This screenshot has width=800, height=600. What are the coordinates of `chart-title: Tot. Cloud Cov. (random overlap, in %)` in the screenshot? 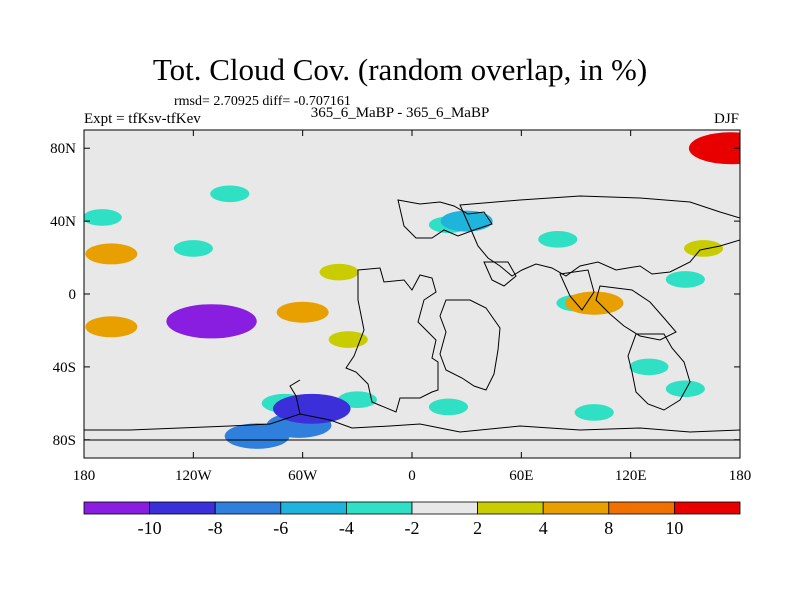 It's located at (400, 69).